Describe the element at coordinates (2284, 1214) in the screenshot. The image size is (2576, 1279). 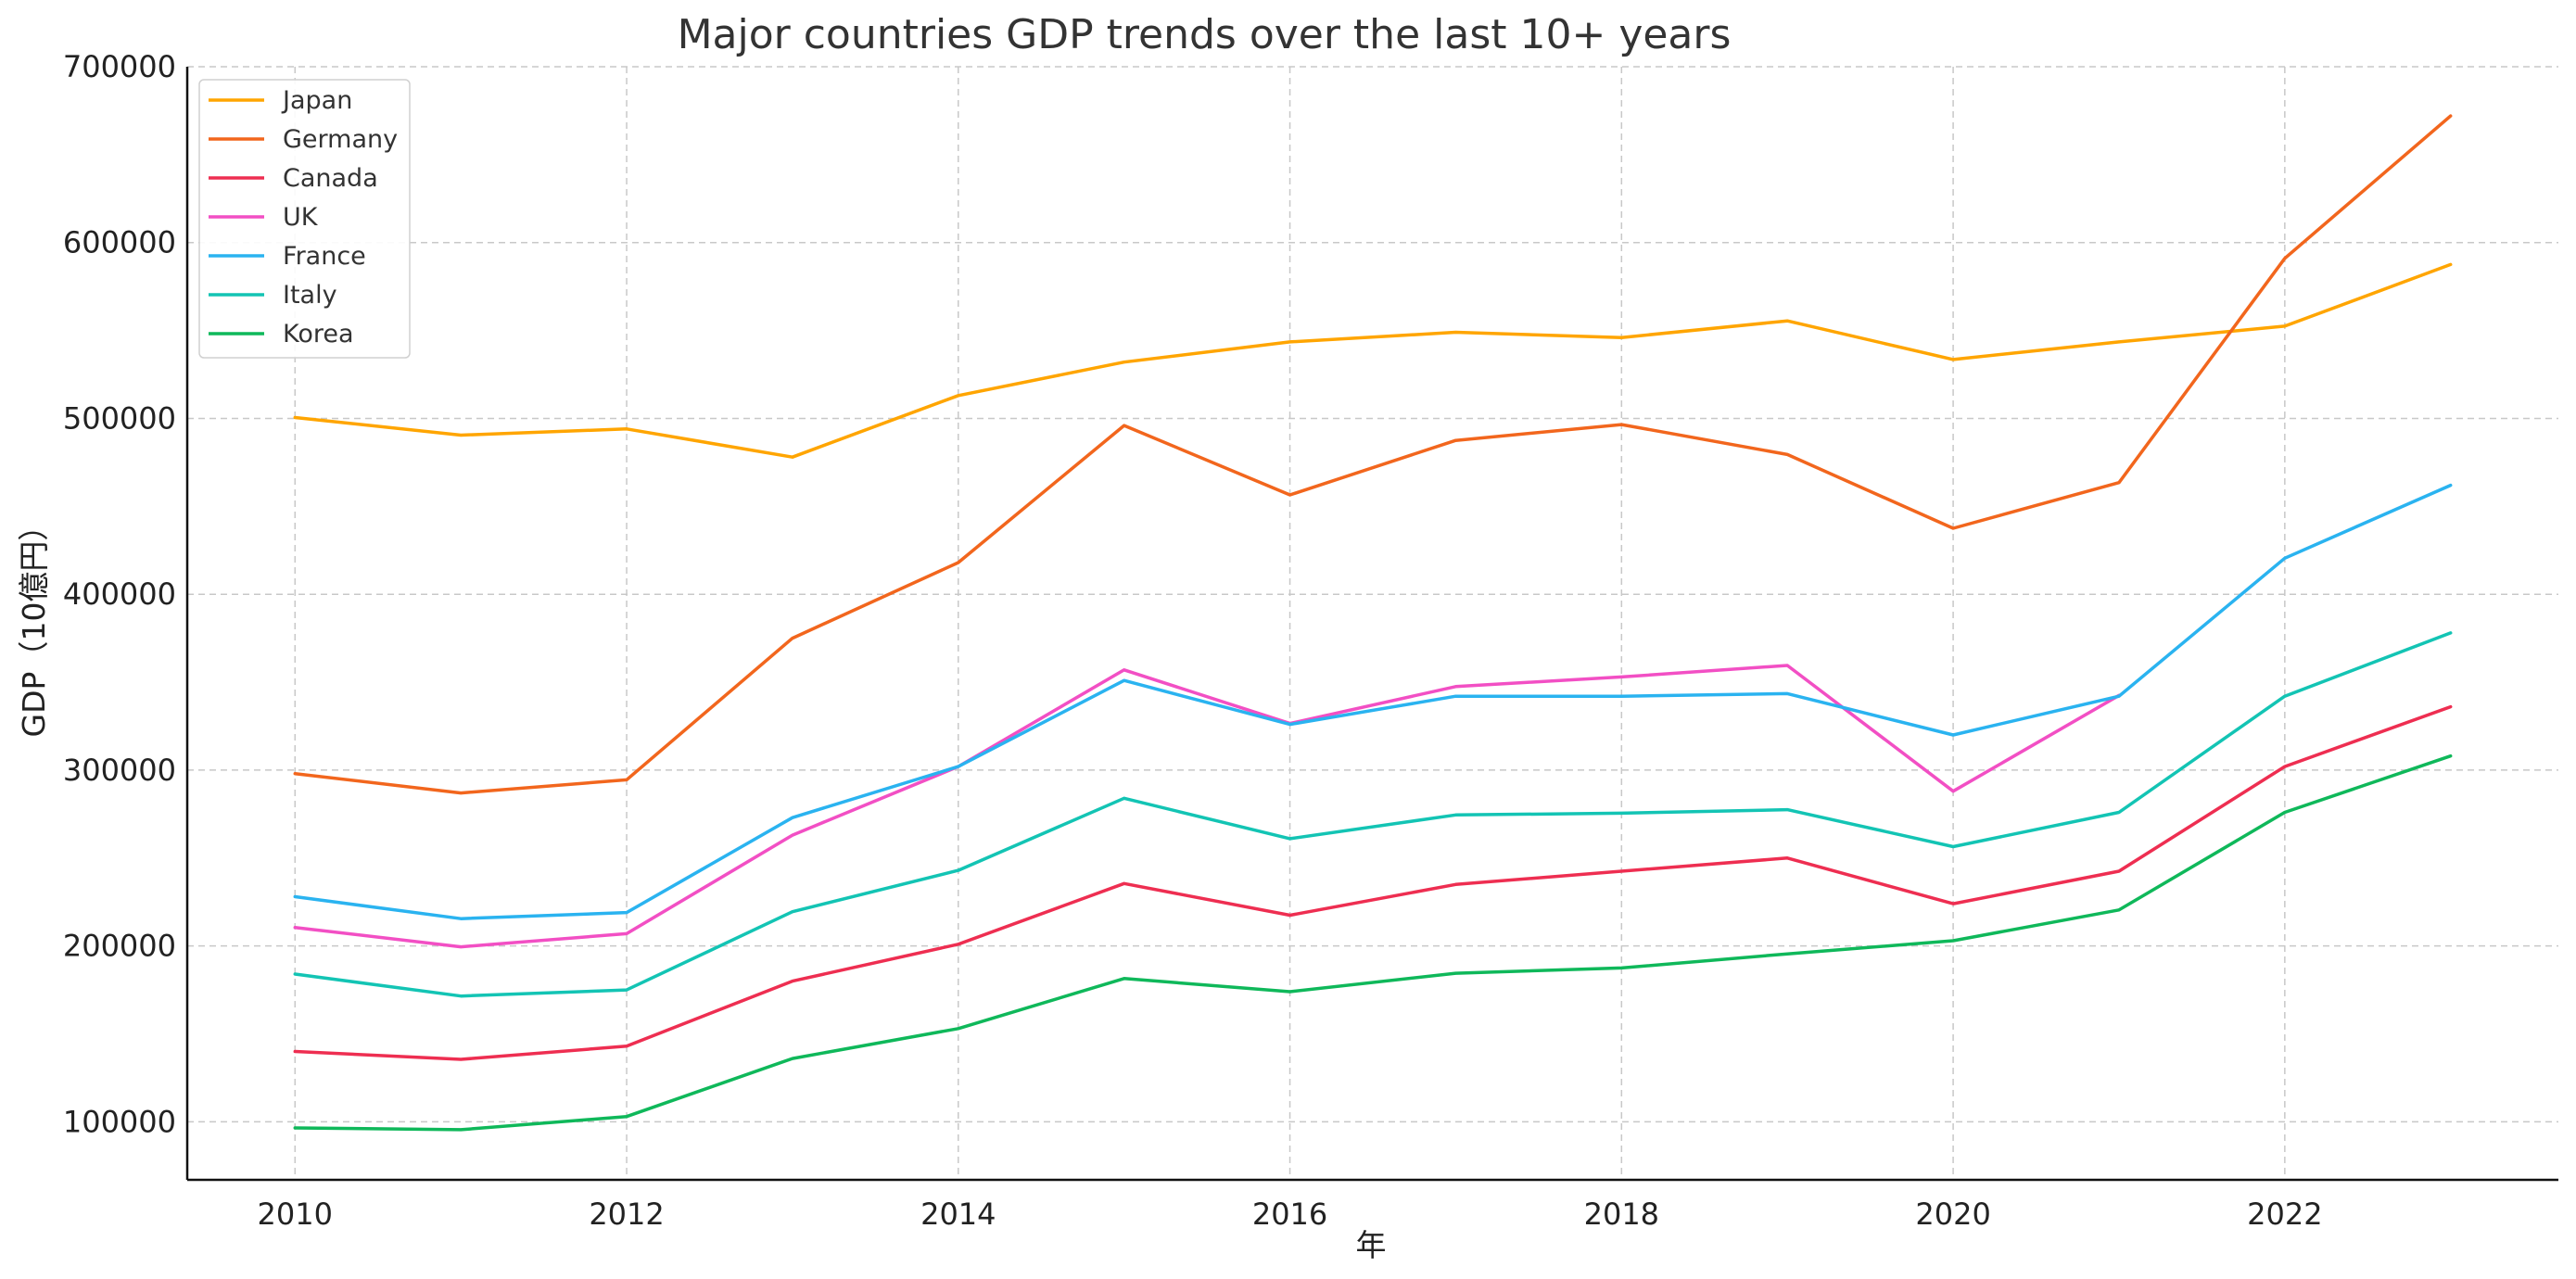
I see `x-tick-label: 2022` at that location.